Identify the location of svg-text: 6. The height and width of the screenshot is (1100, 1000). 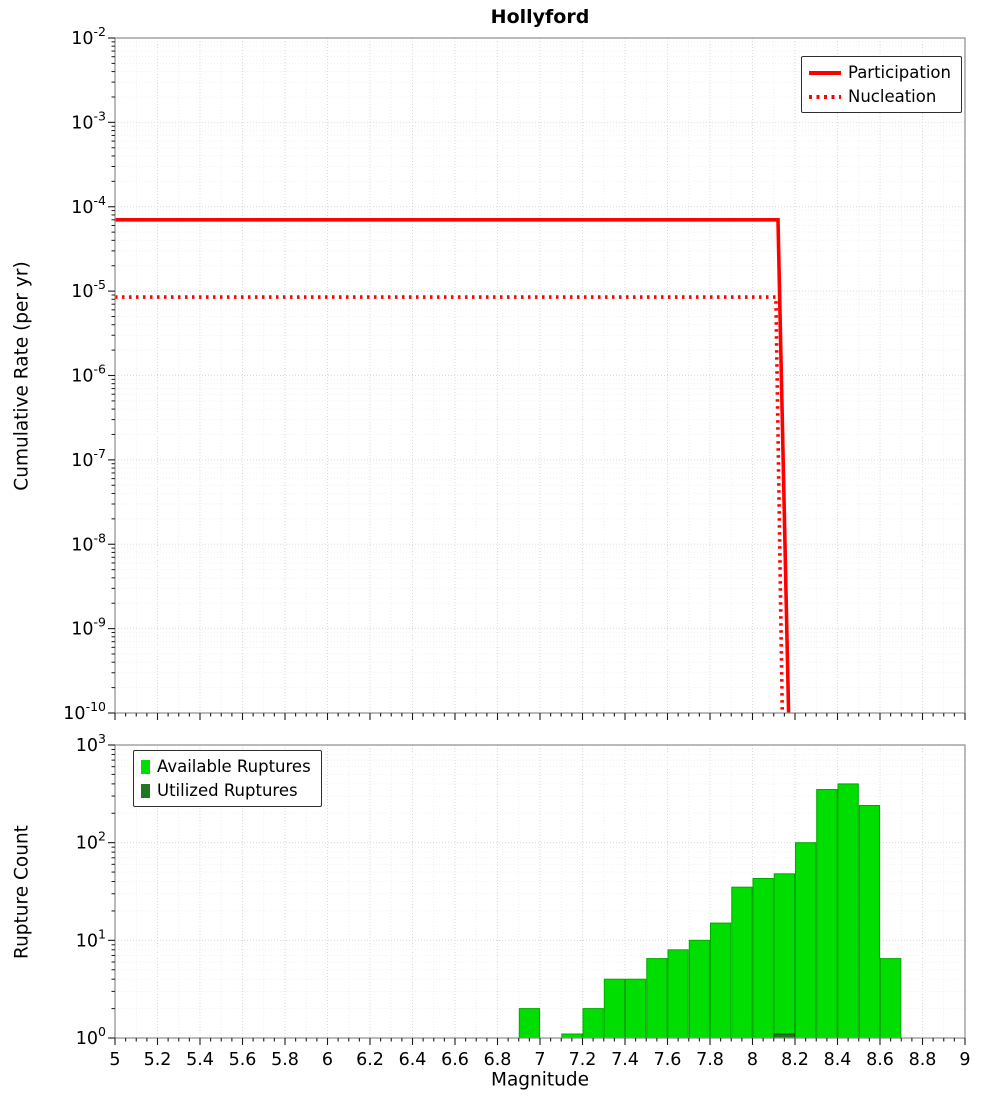
(327, 1060).